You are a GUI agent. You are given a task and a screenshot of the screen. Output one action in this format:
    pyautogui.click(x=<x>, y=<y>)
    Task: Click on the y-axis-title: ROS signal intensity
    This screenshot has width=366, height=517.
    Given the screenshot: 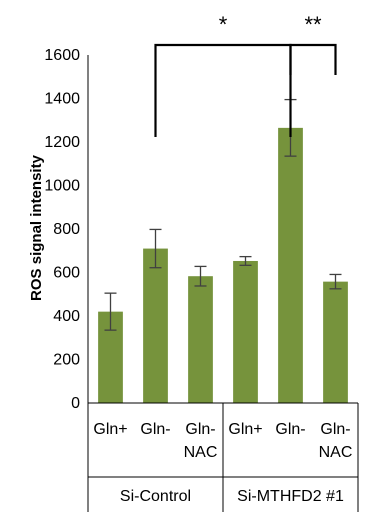 What is the action you would take?
    pyautogui.click(x=36, y=227)
    